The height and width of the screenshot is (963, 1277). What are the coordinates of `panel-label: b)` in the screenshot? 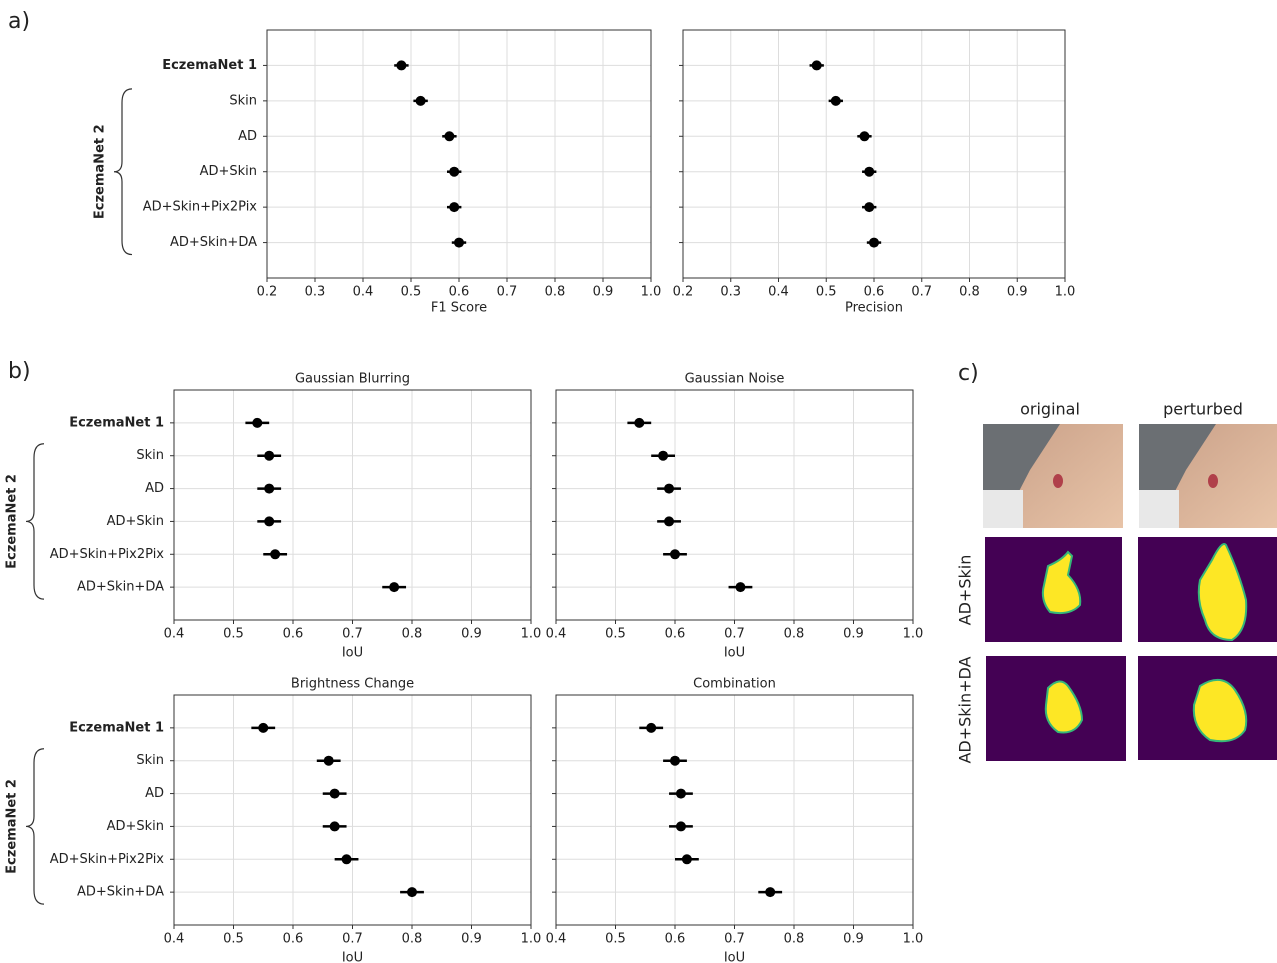 It's located at (19, 371).